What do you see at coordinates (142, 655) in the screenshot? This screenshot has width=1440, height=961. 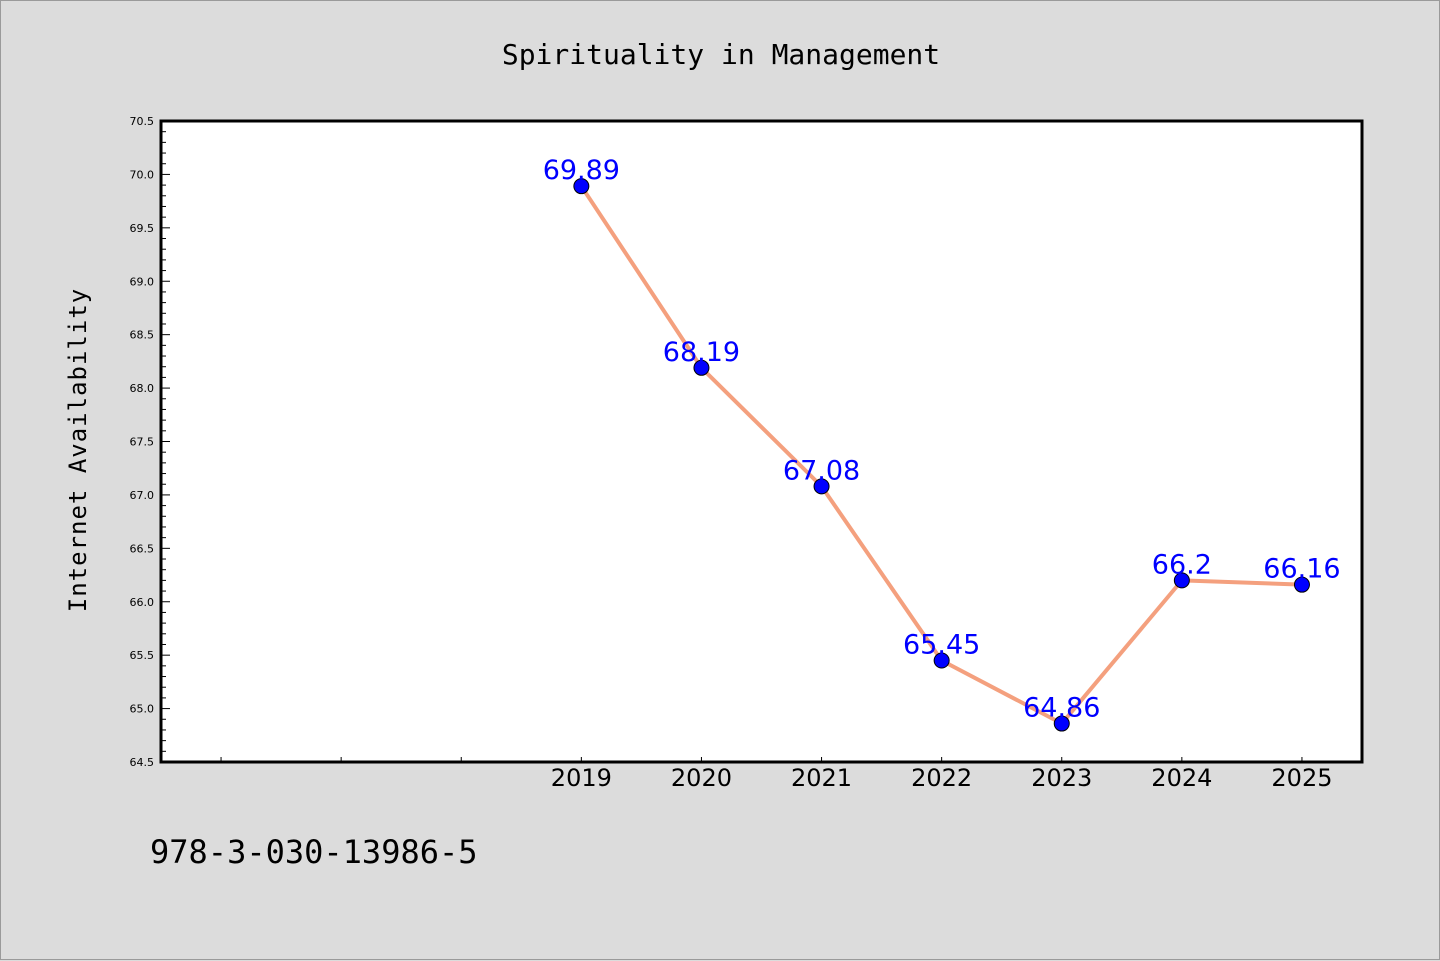 I see `y-tick-label: 65.5` at bounding box center [142, 655].